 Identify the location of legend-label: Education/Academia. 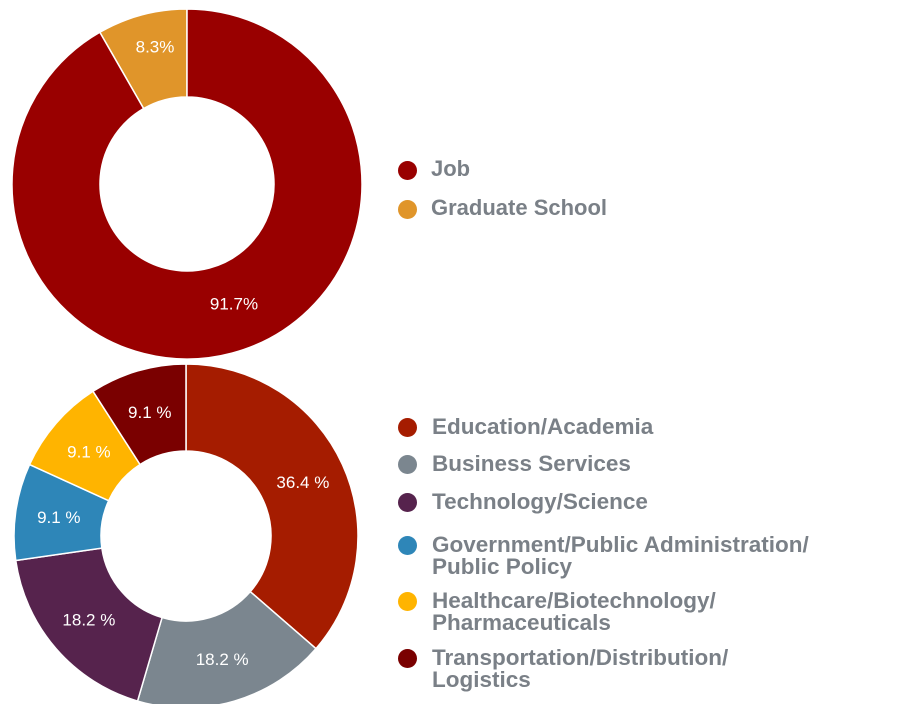
(543, 426).